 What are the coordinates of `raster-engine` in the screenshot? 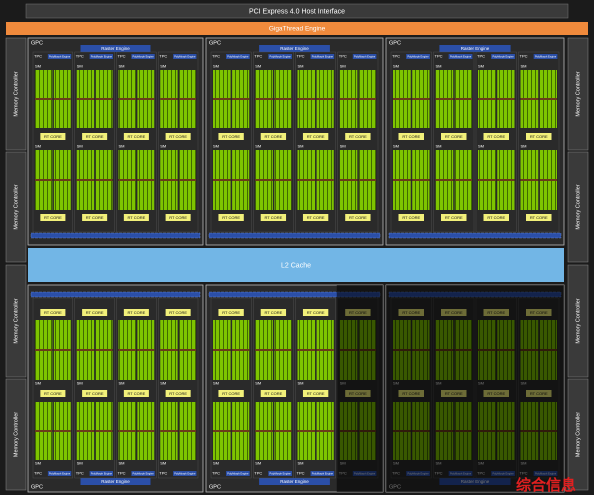 It's located at (294, 481).